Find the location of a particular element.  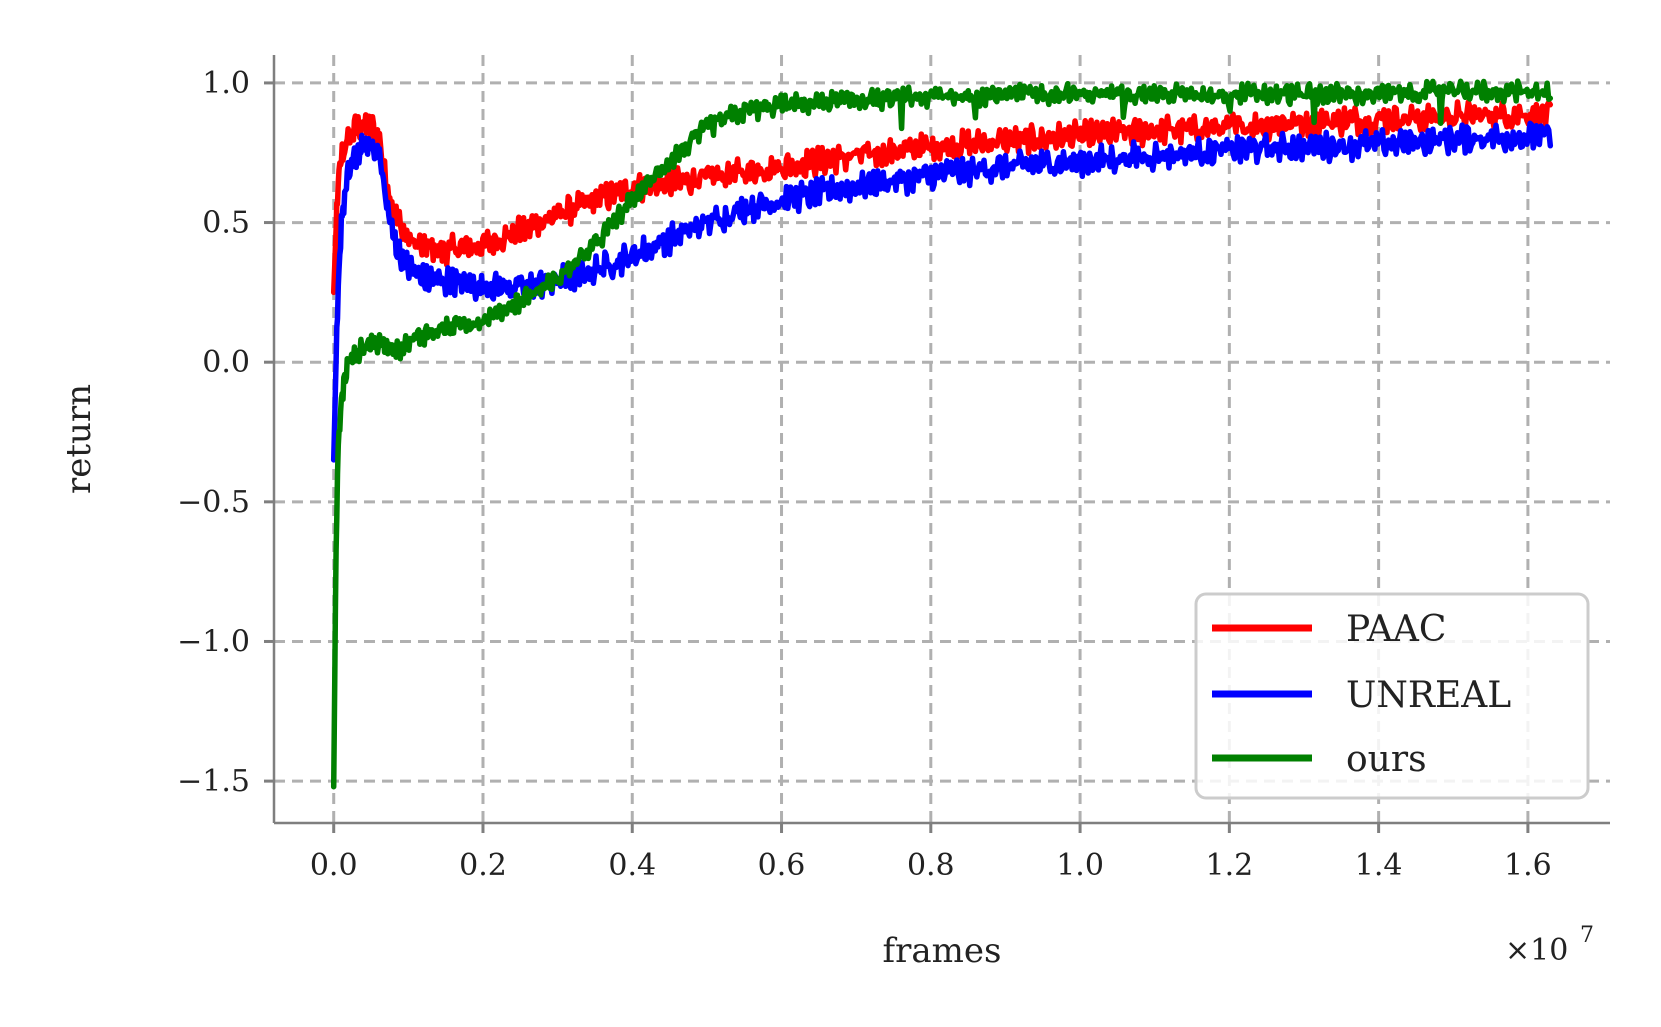

y-tick-label: 0.5 is located at coordinates (226, 223).